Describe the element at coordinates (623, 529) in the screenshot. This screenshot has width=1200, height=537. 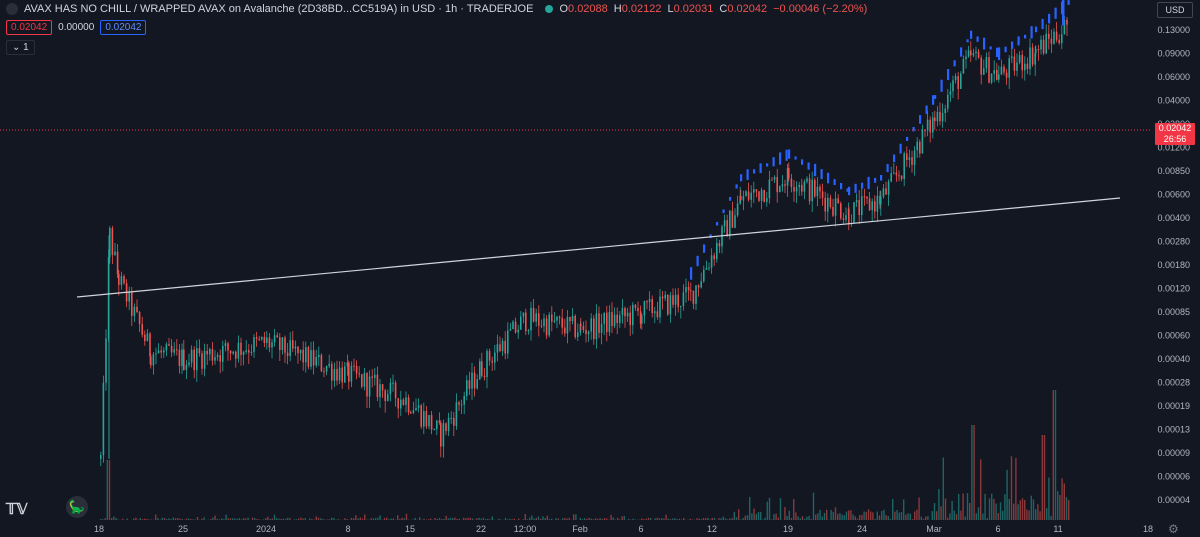
I see `x-axis: 18 25 2024 8 15 22 12:00 Feb 6 12 19 24 Mar 6 11 18` at that location.